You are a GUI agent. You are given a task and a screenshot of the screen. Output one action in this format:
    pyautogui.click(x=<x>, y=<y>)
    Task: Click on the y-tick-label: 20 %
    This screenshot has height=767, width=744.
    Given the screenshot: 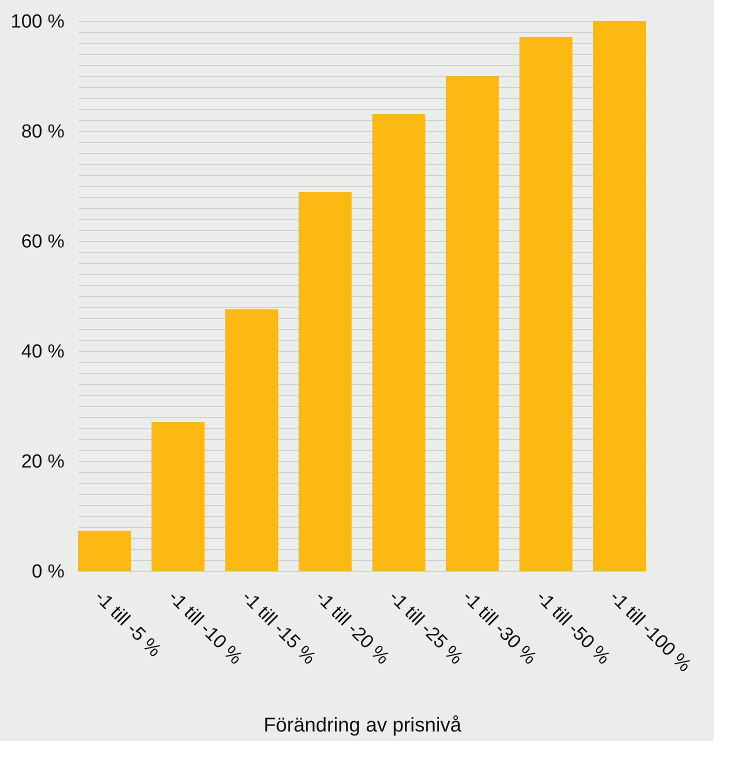 What is the action you would take?
    pyautogui.click(x=43, y=462)
    